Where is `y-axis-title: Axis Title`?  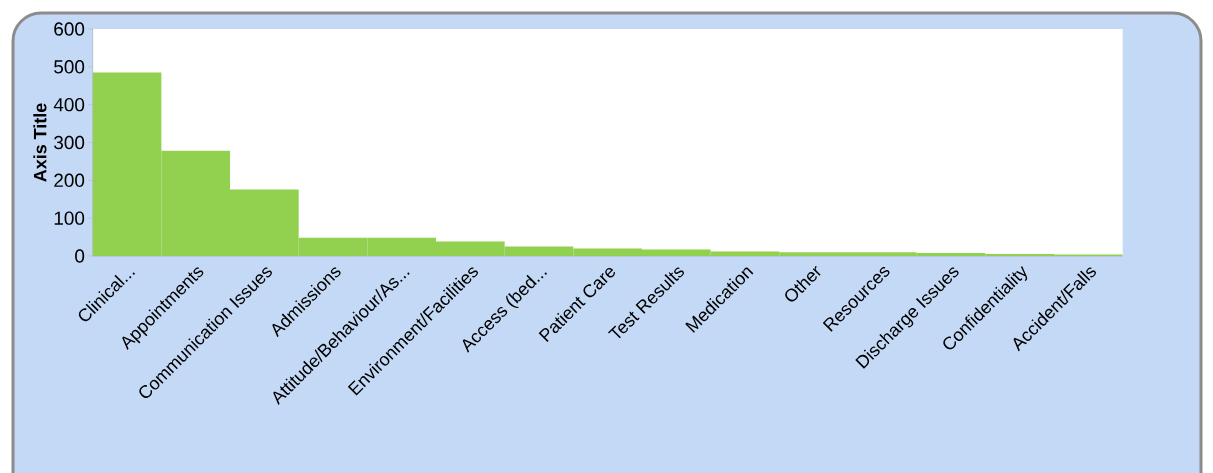
y-axis-title: Axis Title is located at coordinates (40, 142).